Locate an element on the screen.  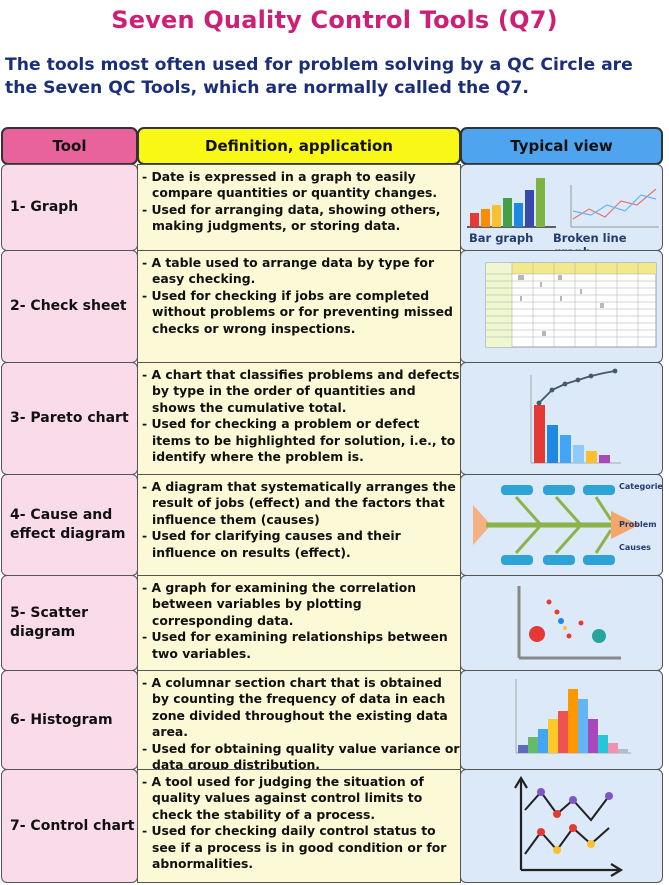
typical-view-graph: Bar graph Broken line graph is located at coordinates (561, 207).